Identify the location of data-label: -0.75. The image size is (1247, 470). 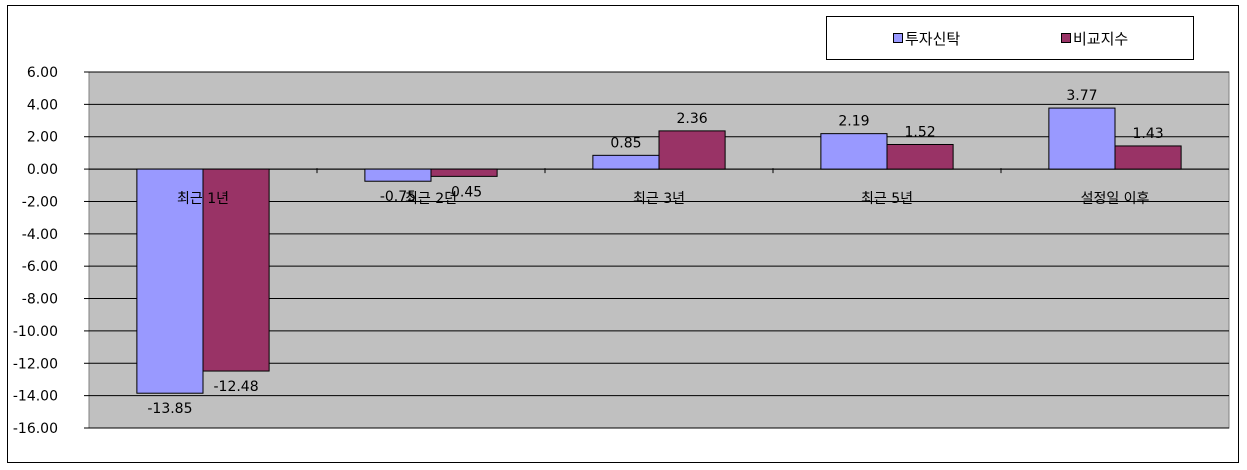
(398, 197).